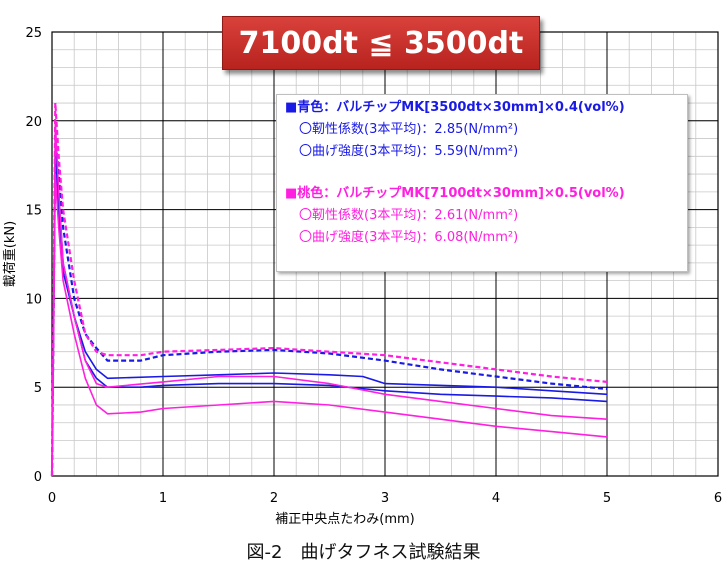 This screenshot has height=576, width=727. I want to click on x-axis-label: 補正中央点たわみ(mm), so click(344, 519).